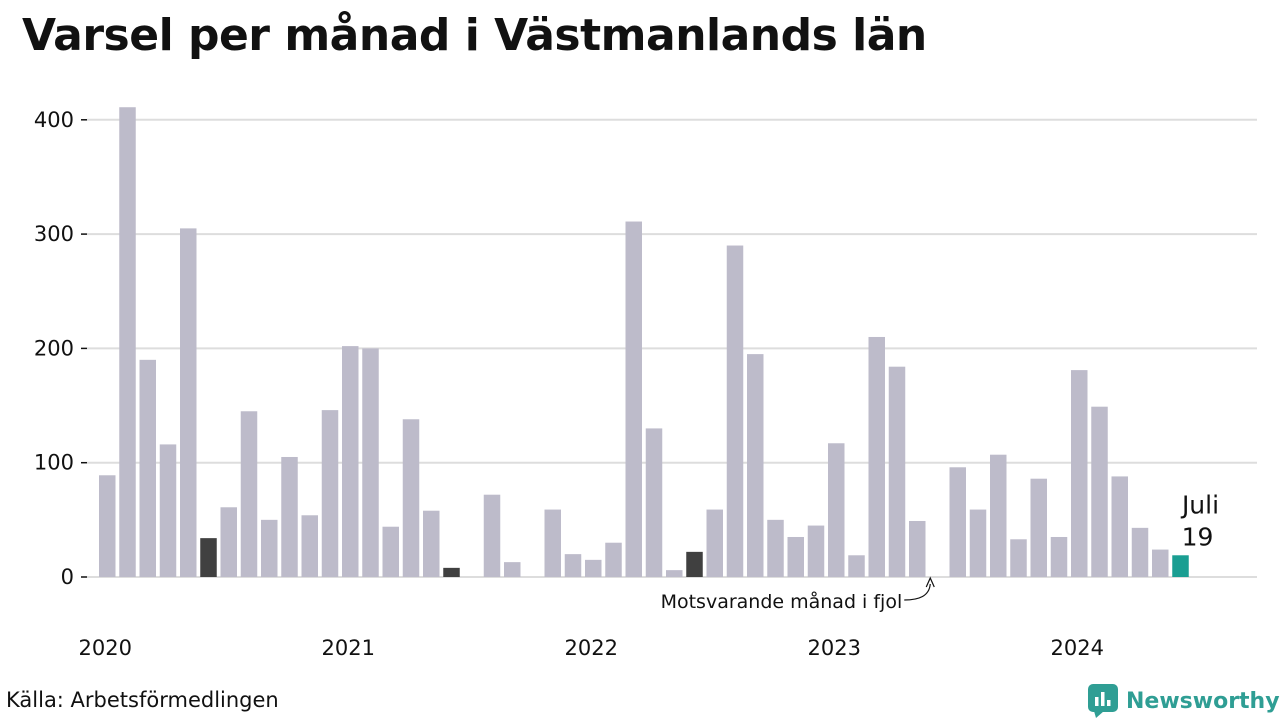 Image resolution: width=1280 pixels, height=720 pixels. I want to click on annotation-text: Motsvarande månad i fjol, so click(782, 601).